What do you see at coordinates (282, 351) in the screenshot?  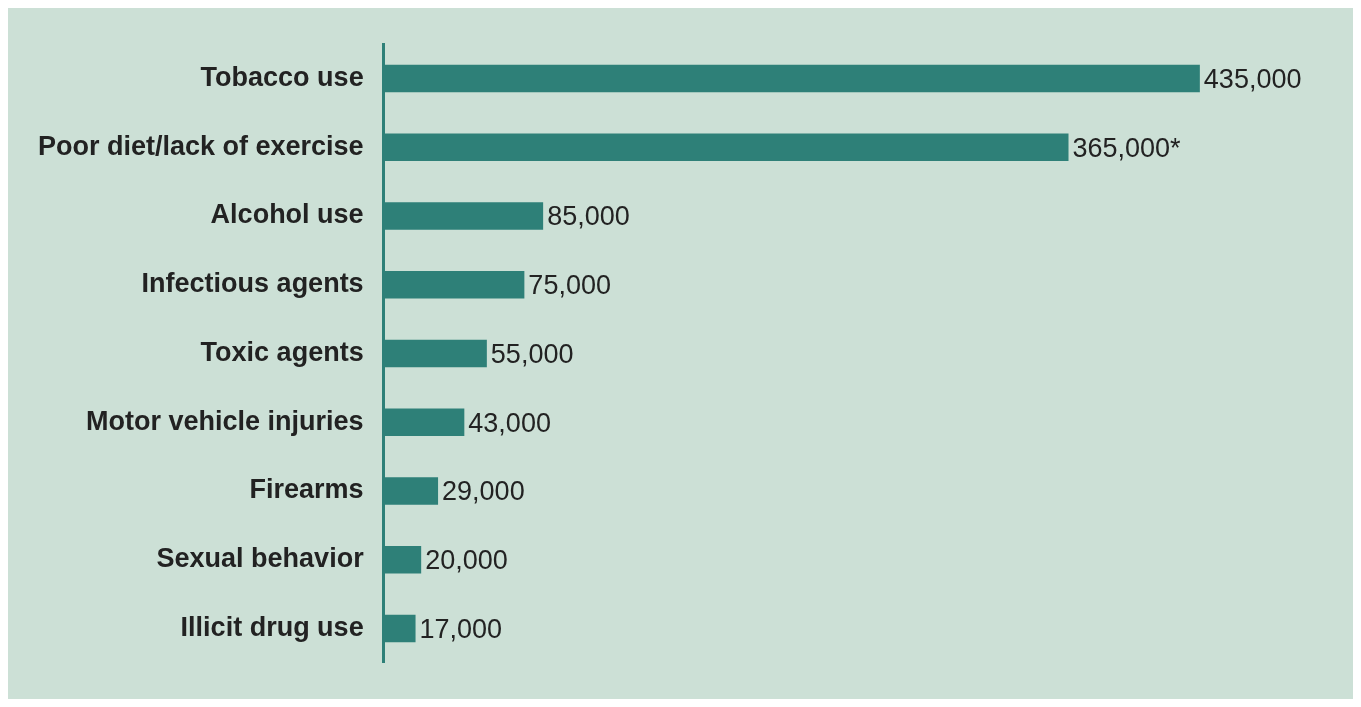 I see `y-tick-label: Toxic agents` at bounding box center [282, 351].